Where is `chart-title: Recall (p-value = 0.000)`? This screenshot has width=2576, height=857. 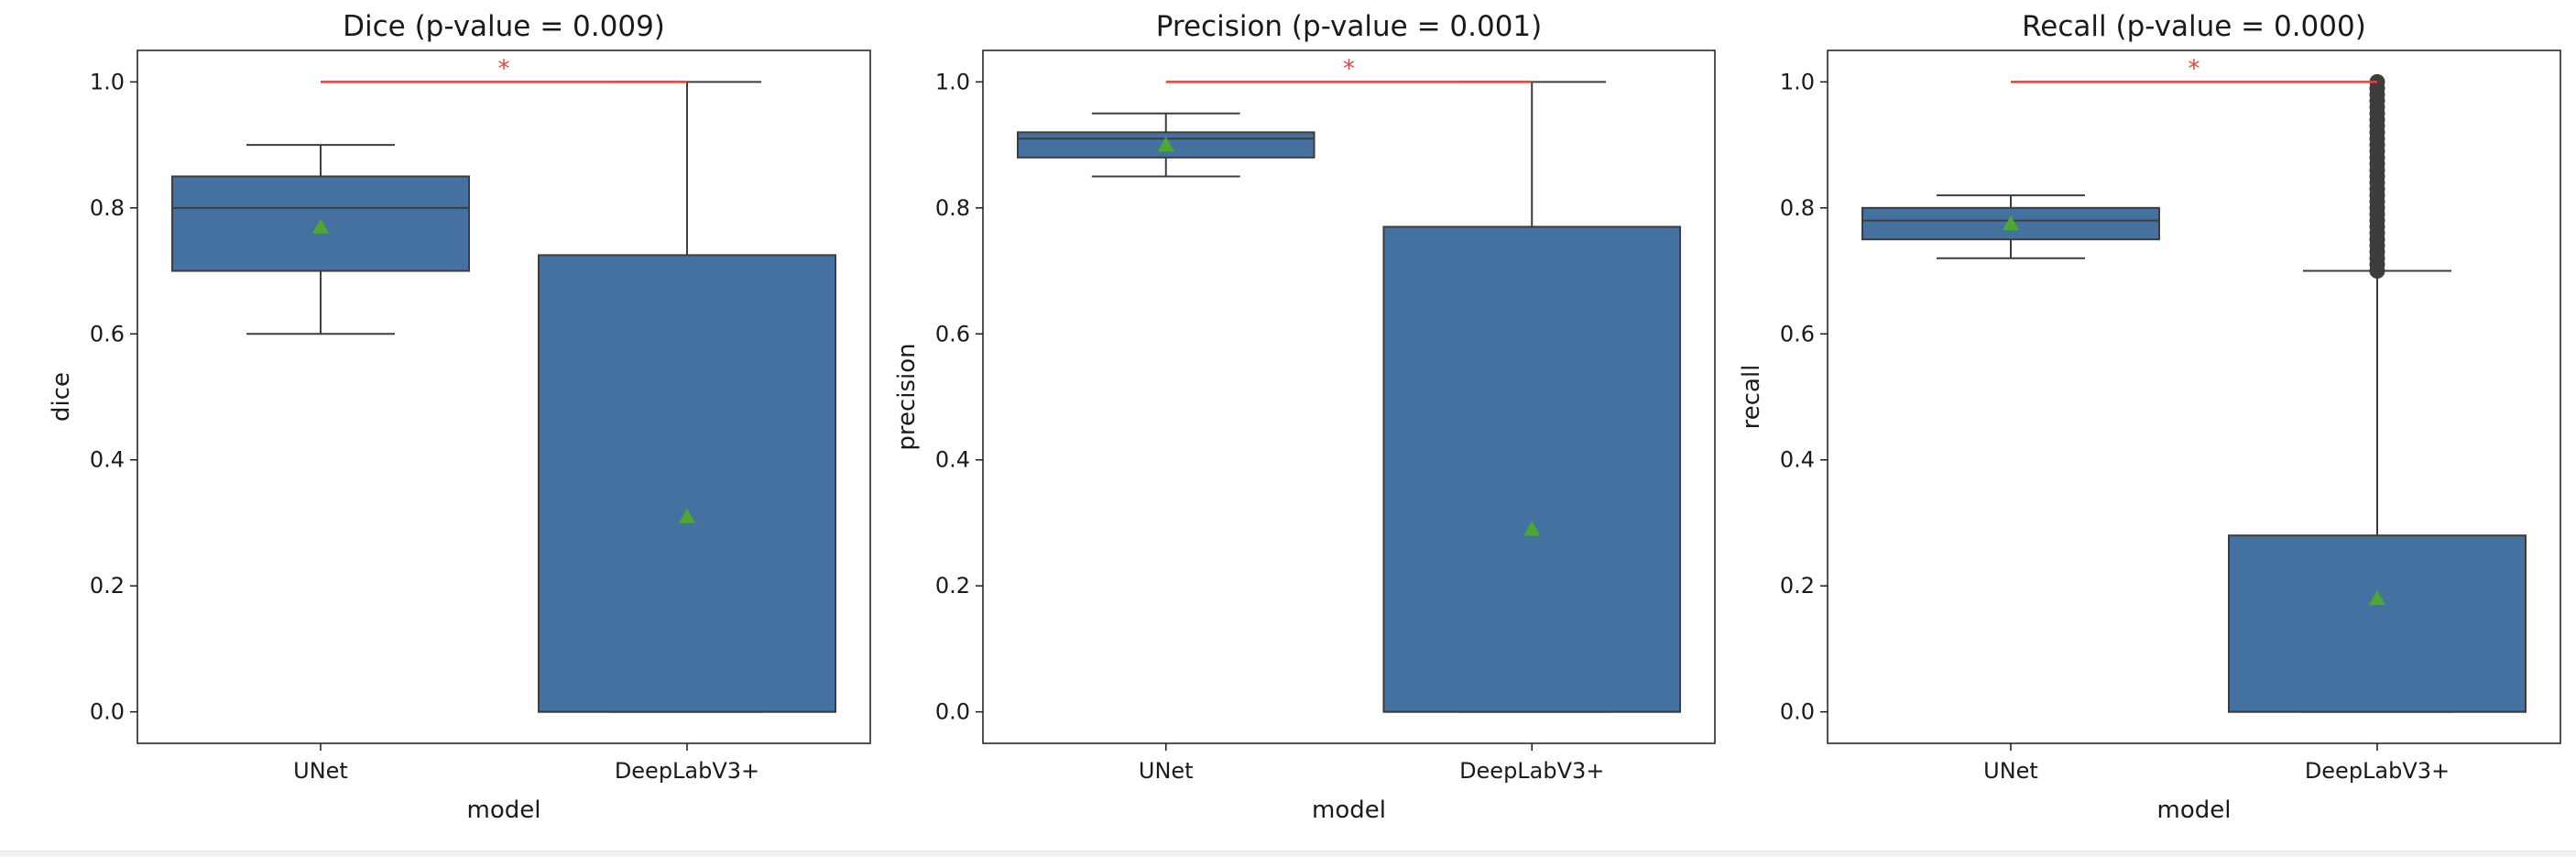 chart-title: Recall (p-value = 0.000) is located at coordinates (2194, 26).